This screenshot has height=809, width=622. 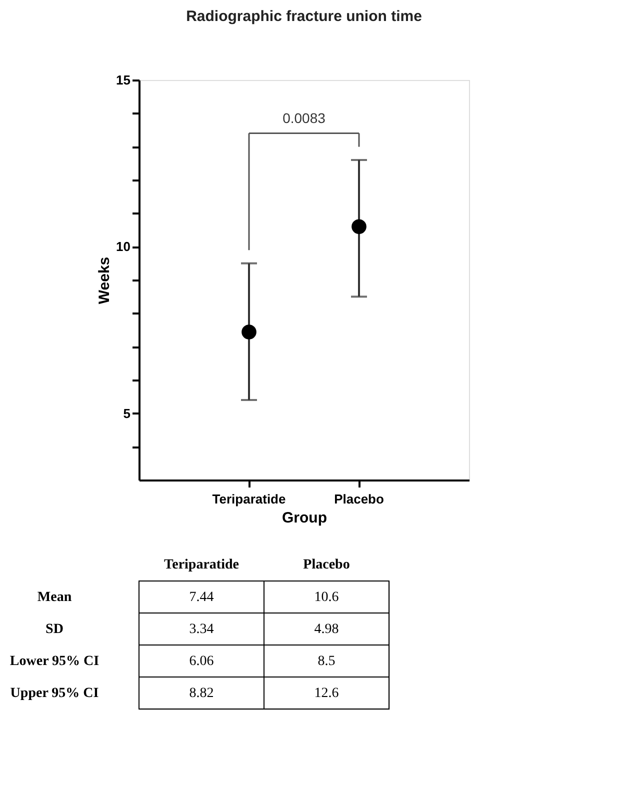 What do you see at coordinates (326, 597) in the screenshot?
I see `data-label: 10.6` at bounding box center [326, 597].